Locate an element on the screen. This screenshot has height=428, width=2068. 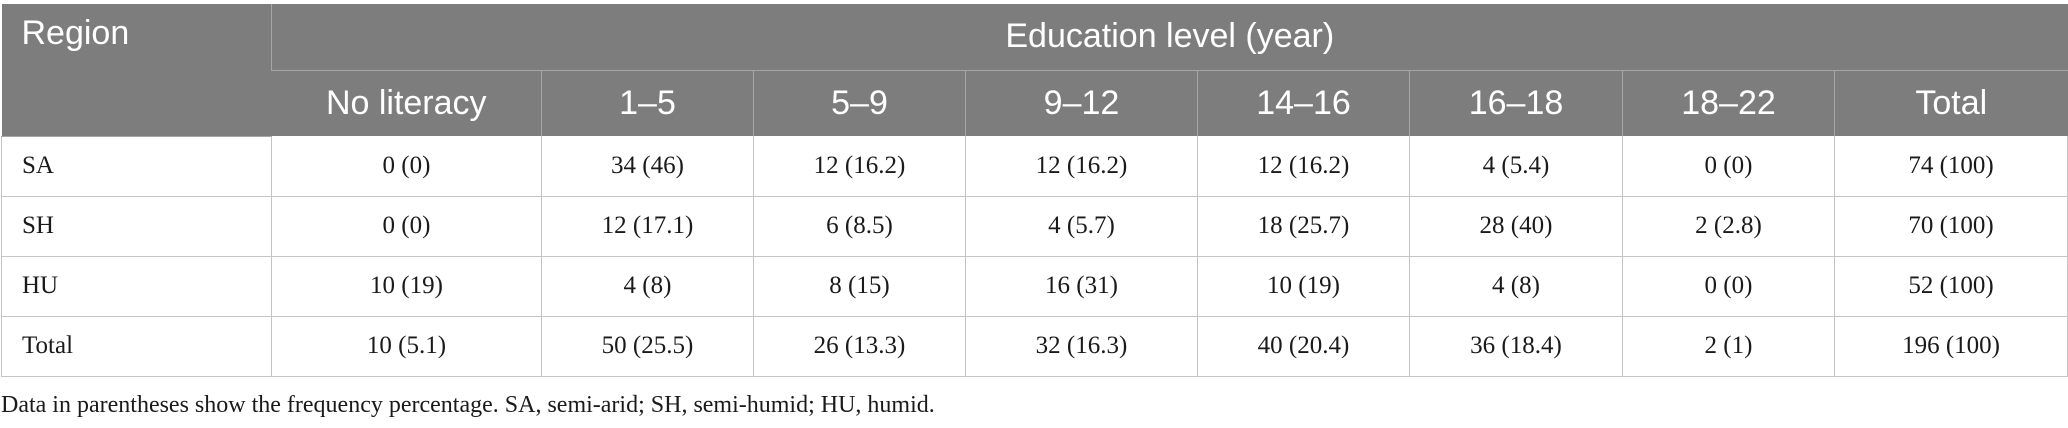
row-label: Total is located at coordinates (136, 346).